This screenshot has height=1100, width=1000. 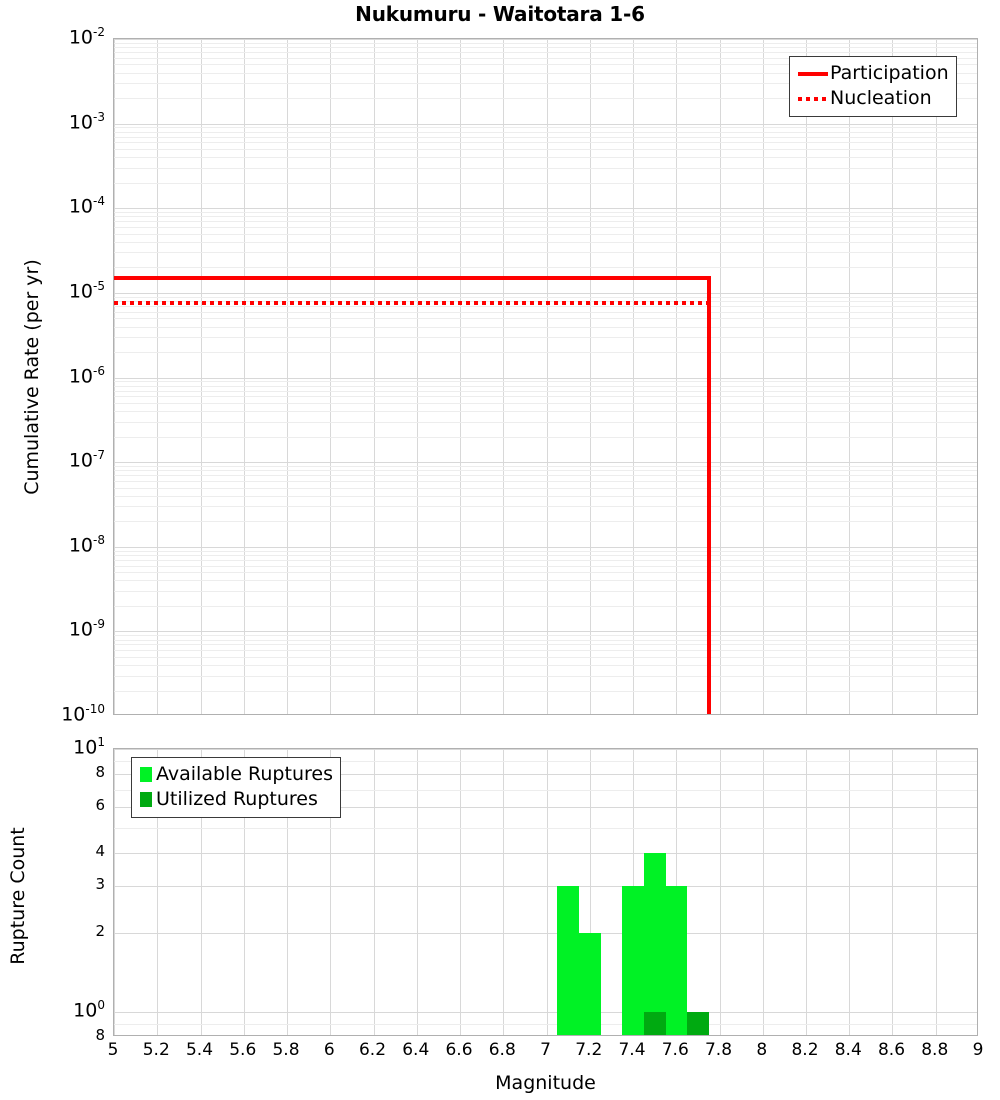 I want to click on bottom-y-axis-label: Rupture Count, so click(x=18, y=896).